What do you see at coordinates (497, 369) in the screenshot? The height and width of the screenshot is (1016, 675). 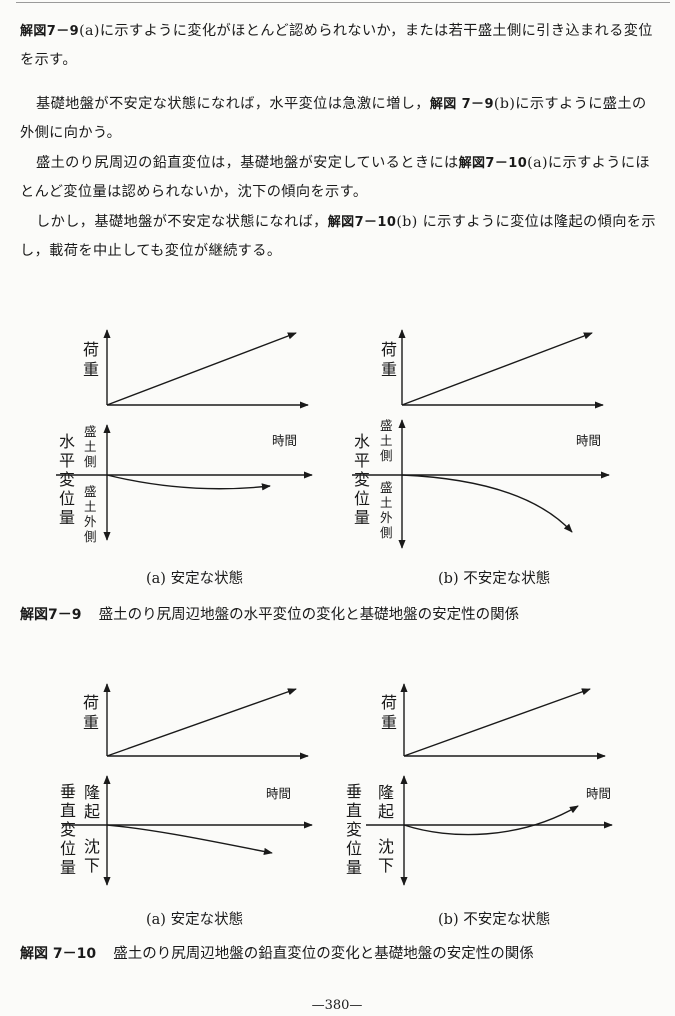 I see `fig7-9b-load-curve` at bounding box center [497, 369].